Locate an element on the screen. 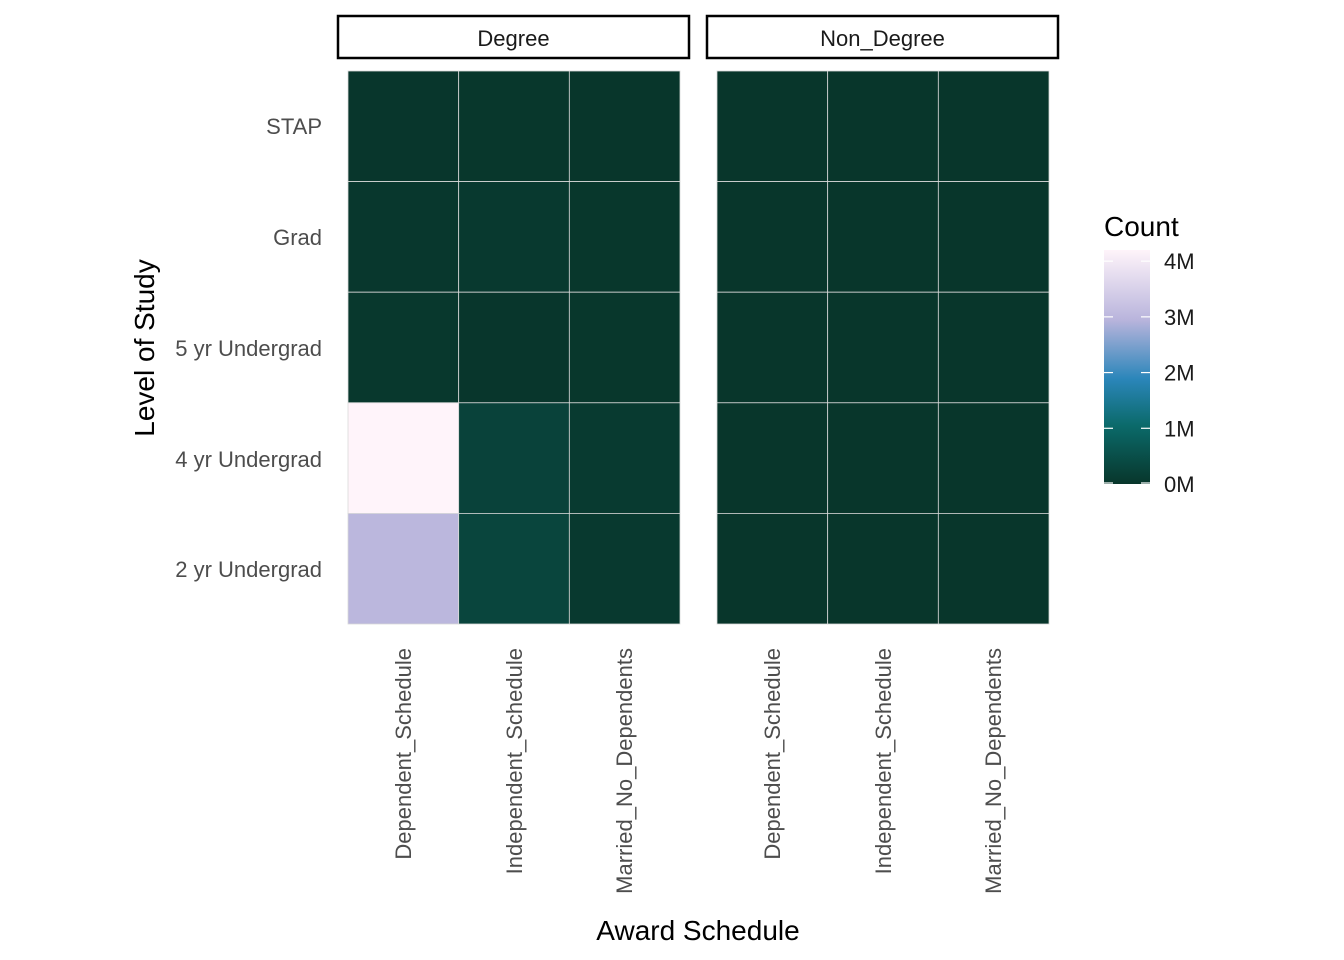  facet-label-non-degree: Non_Degree is located at coordinates (882, 38).